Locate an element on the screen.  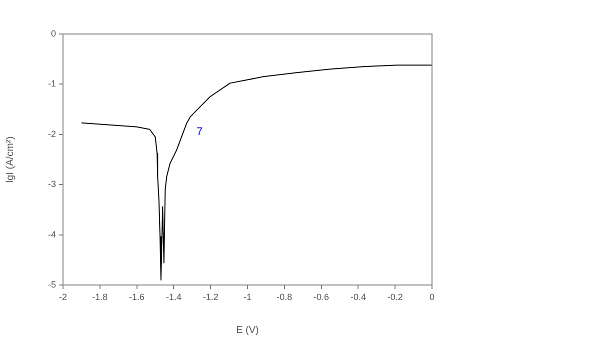
x-tick-label: -1 is located at coordinates (247, 297).